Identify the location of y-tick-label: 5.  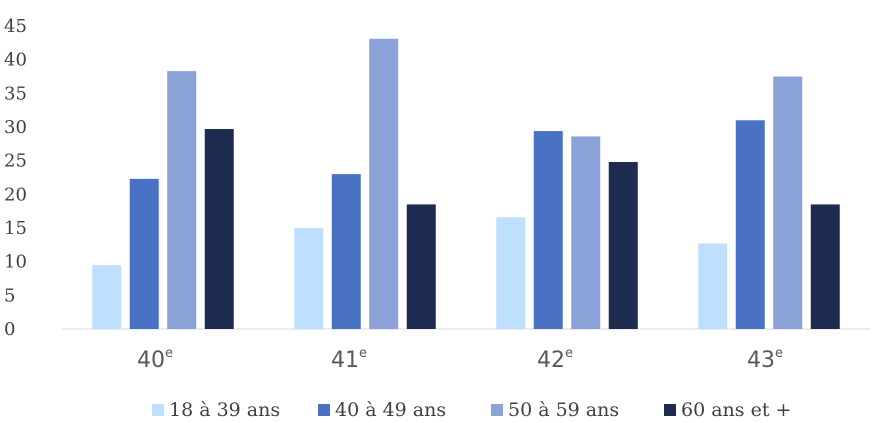
(9, 295).